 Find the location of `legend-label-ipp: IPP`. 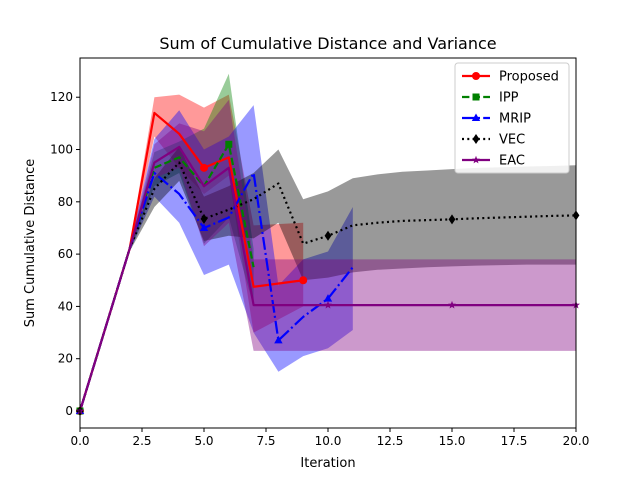

legend-label-ipp: IPP is located at coordinates (509, 98).